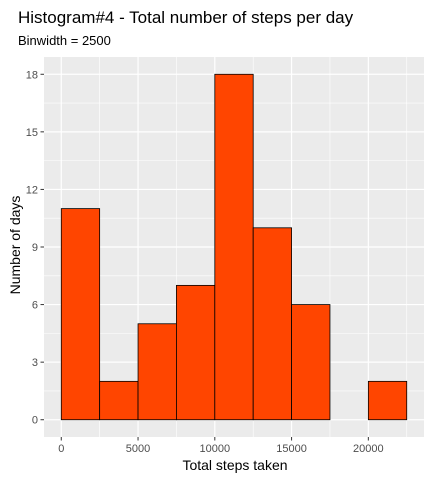 Image resolution: width=432 pixels, height=480 pixels. What do you see at coordinates (368, 449) in the screenshot?
I see `x-tick-label: 20000` at bounding box center [368, 449].